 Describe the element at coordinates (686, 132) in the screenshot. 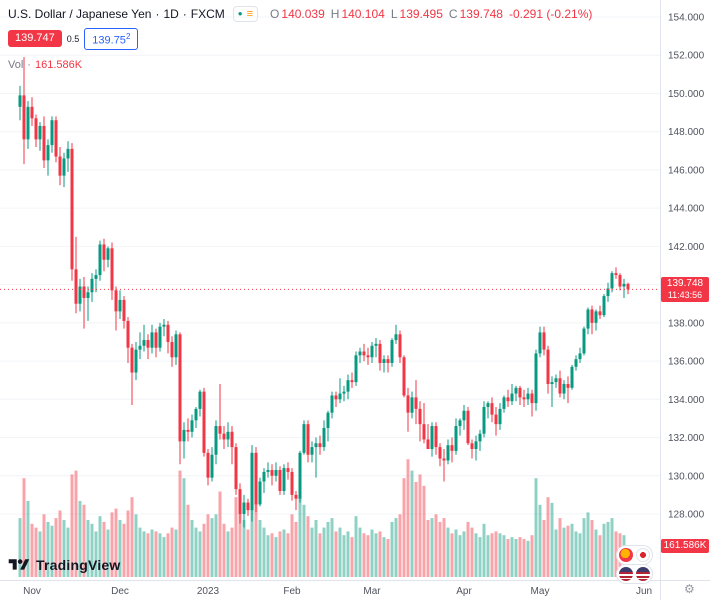

I see `svg-text: 148.000` at that location.